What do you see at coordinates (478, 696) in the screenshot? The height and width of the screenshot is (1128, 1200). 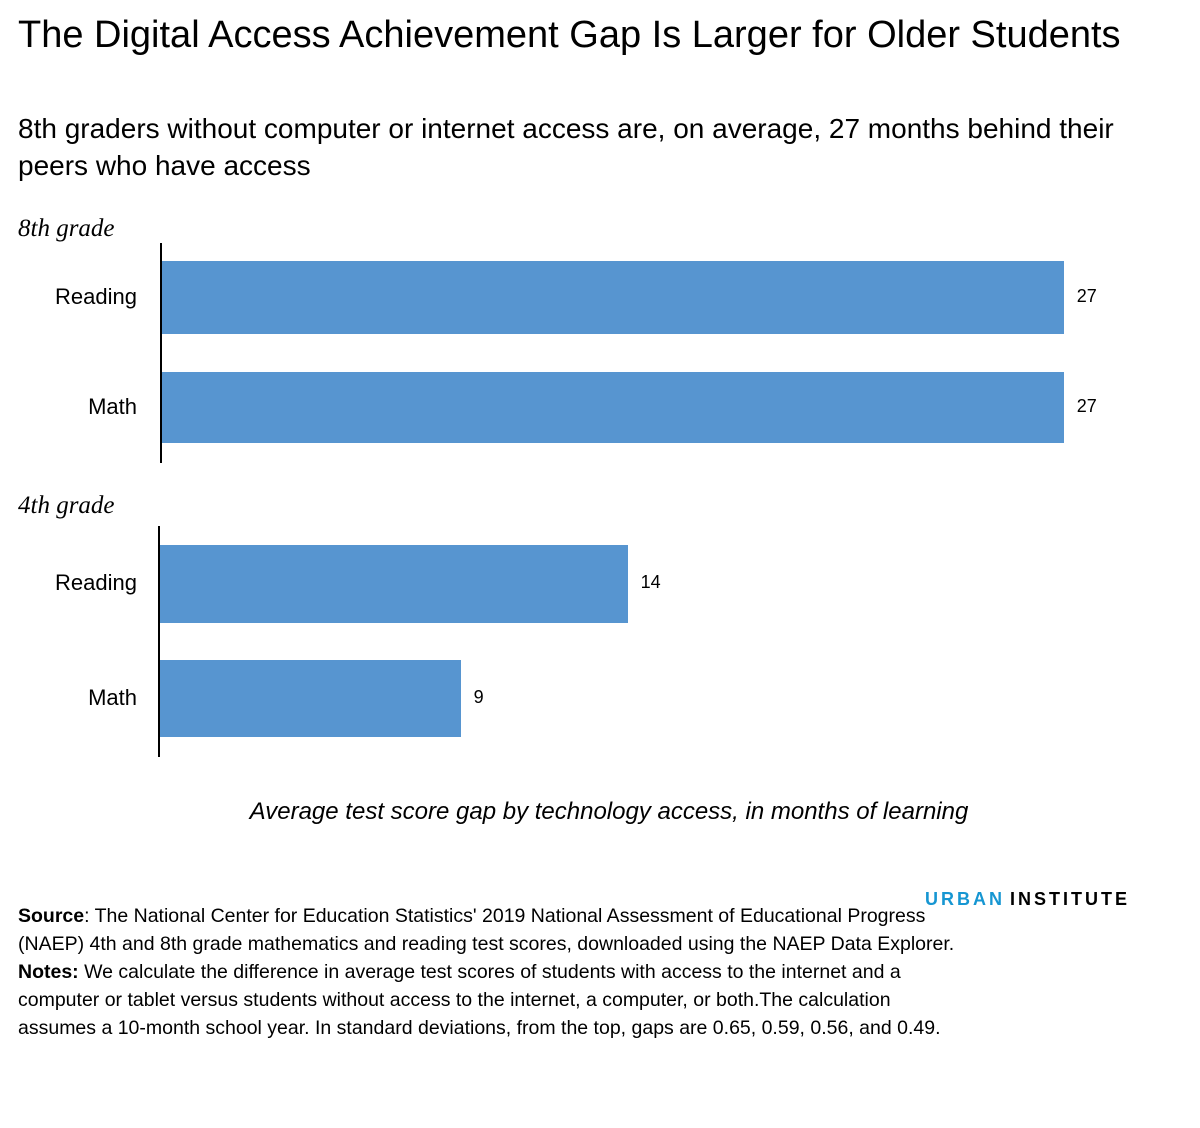 I see `data-label: 9` at bounding box center [478, 696].